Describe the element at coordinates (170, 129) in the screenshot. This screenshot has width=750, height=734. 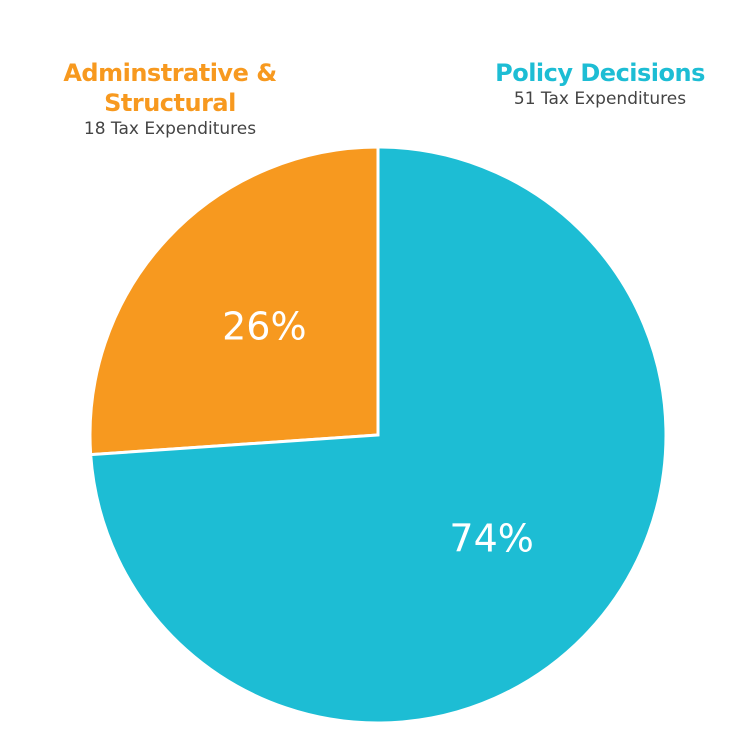
I see `legend-count-administrative: 18 Tax Expenditures` at that location.